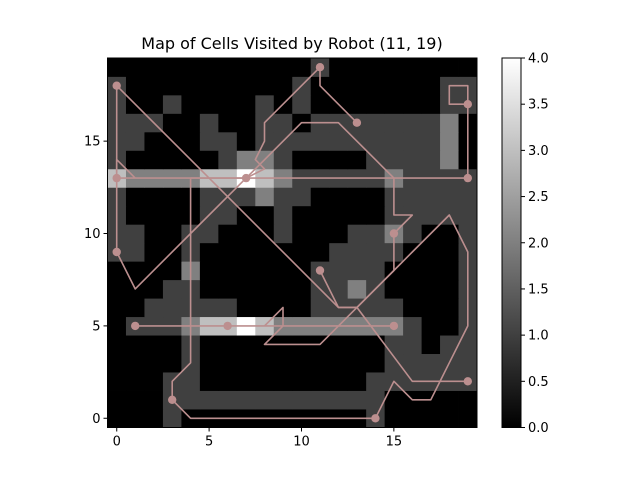  Describe the element at coordinates (538, 59) in the screenshot. I see `colorbar-tick-label: 4.0` at that location.